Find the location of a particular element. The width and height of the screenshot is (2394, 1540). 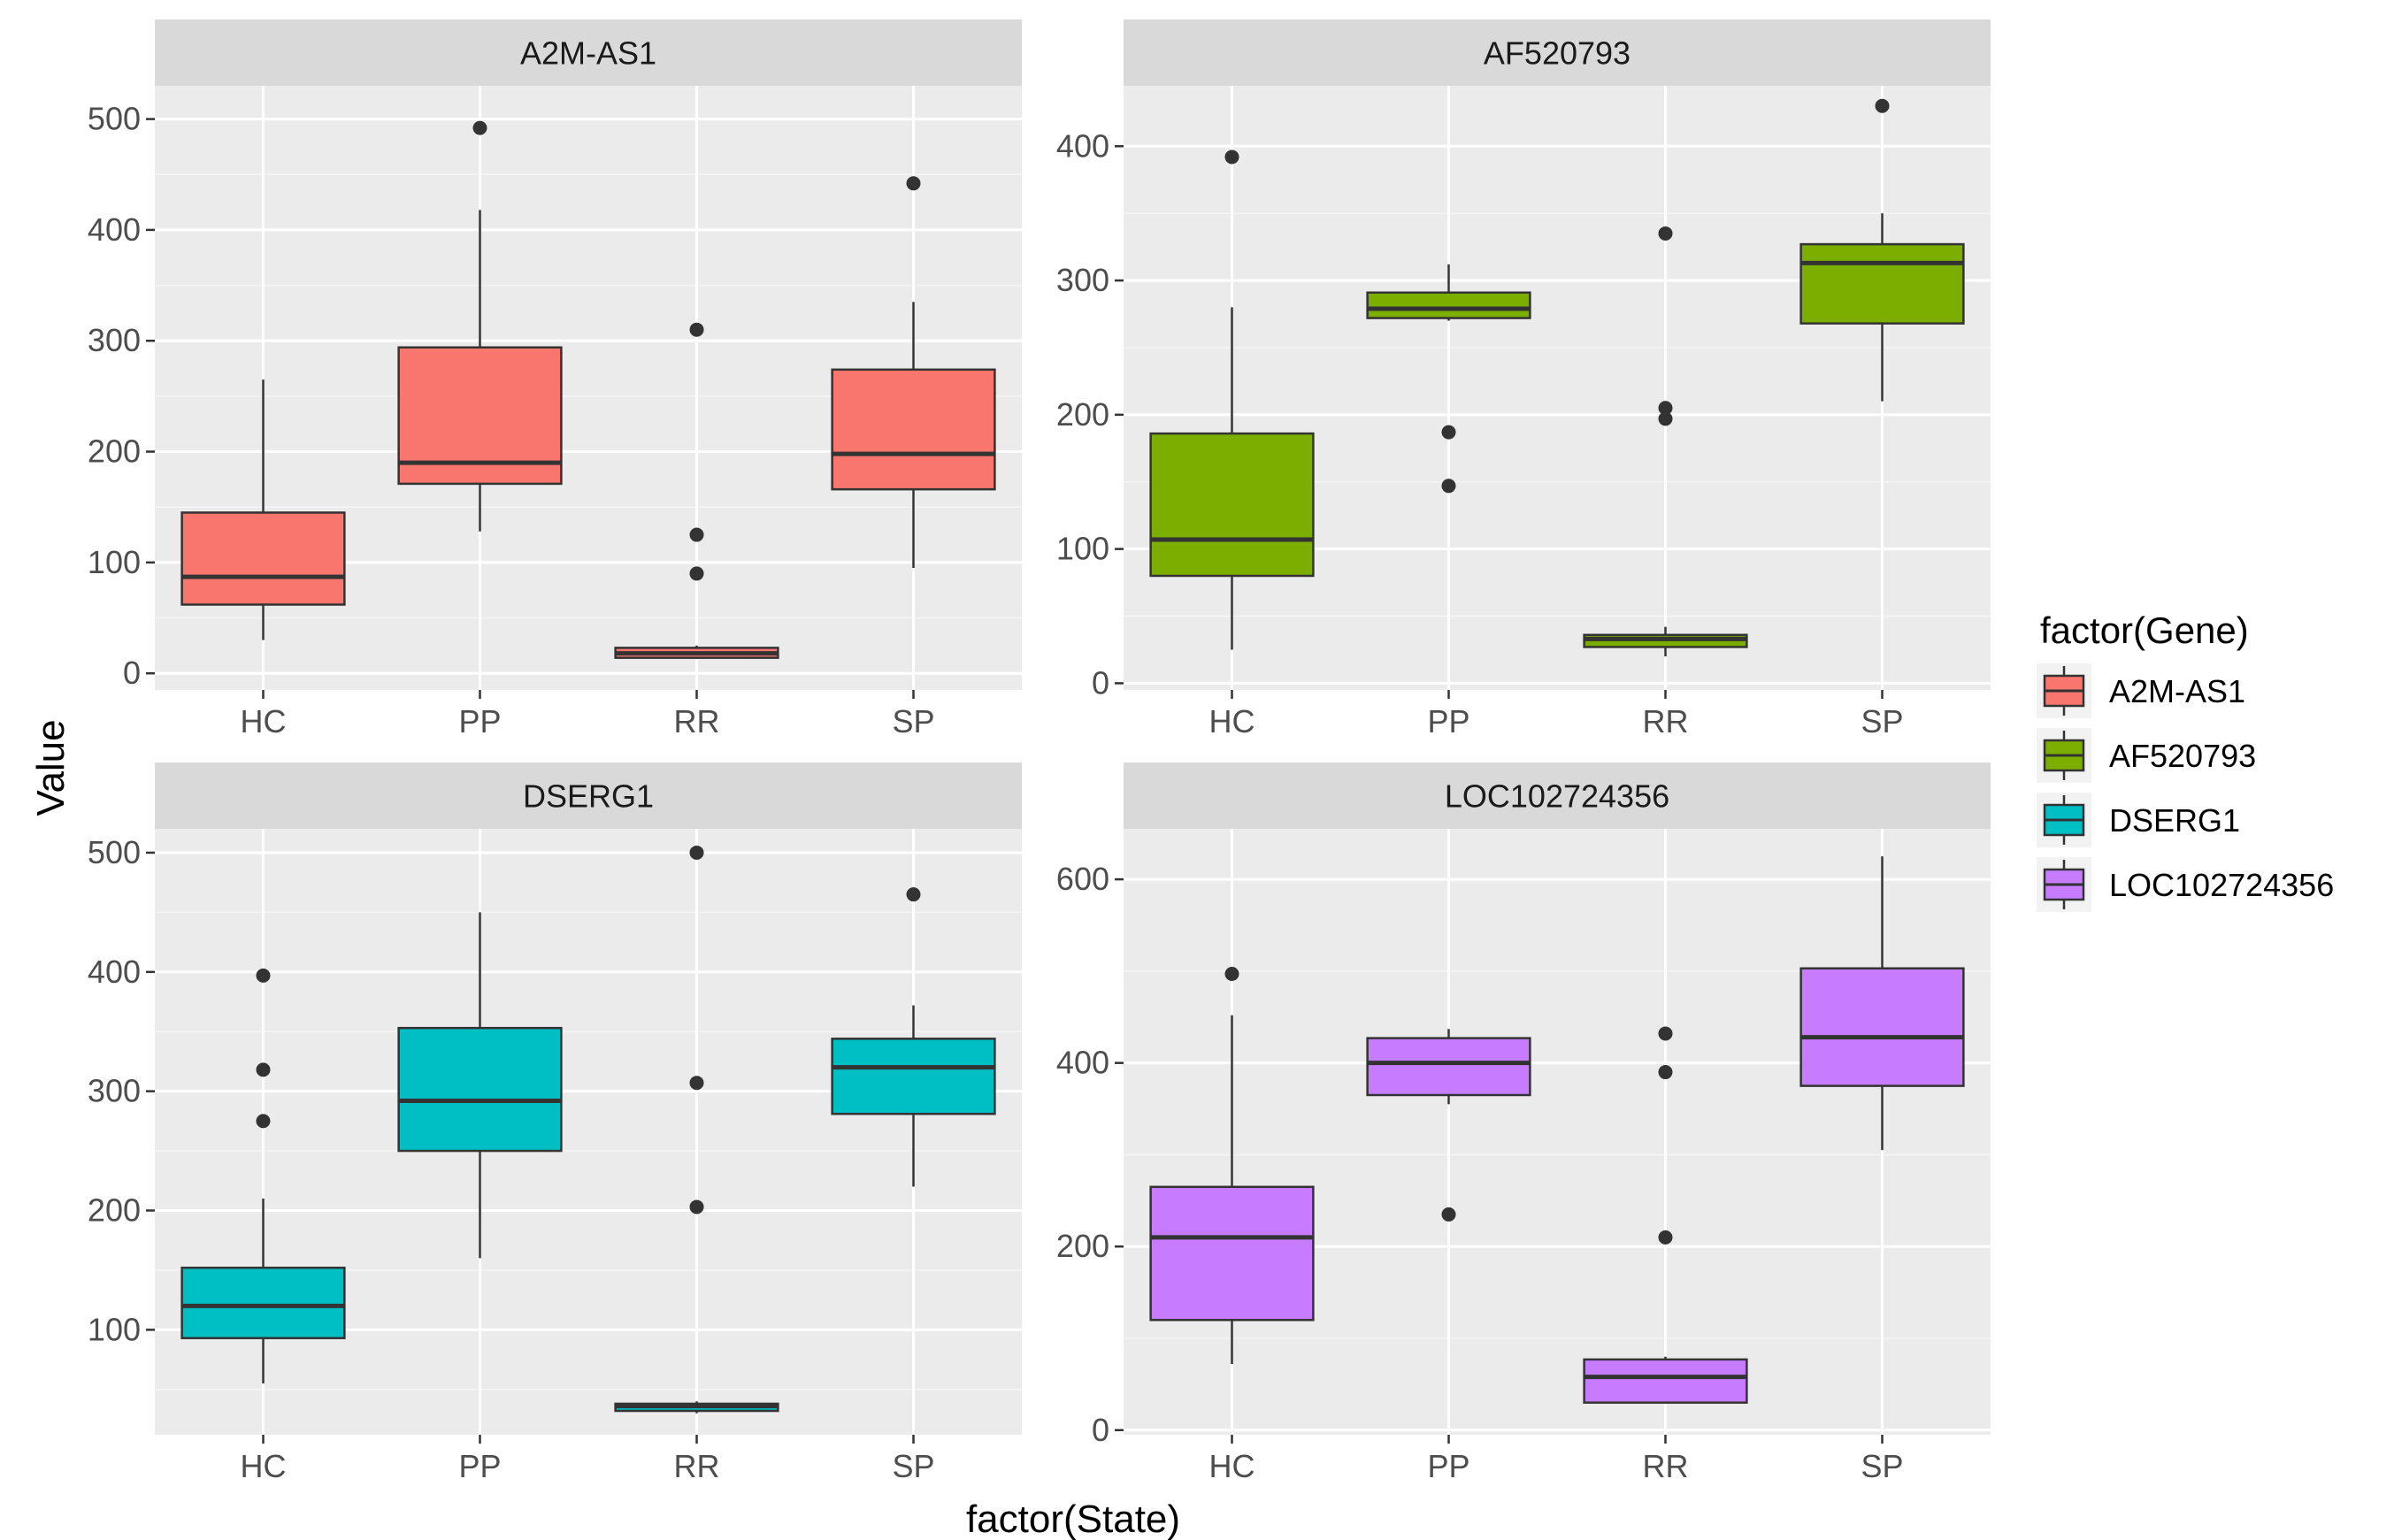

legend-label: LOC102724356 is located at coordinates (2221, 885).